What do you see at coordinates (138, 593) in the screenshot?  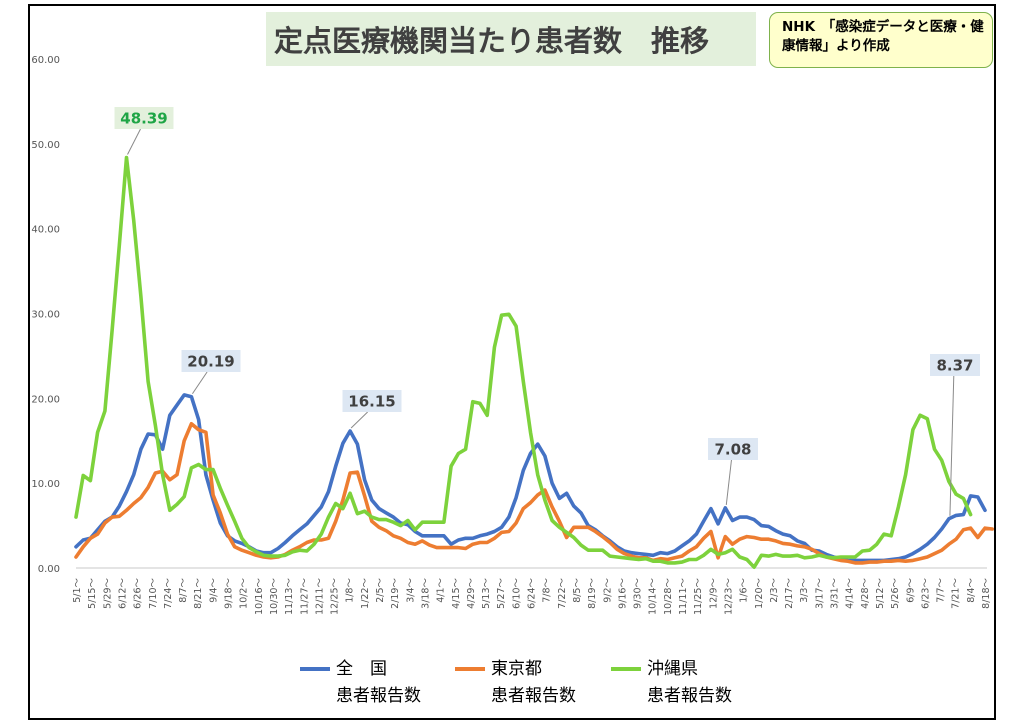 I see `x-tick-label: 6/26～` at bounding box center [138, 593].